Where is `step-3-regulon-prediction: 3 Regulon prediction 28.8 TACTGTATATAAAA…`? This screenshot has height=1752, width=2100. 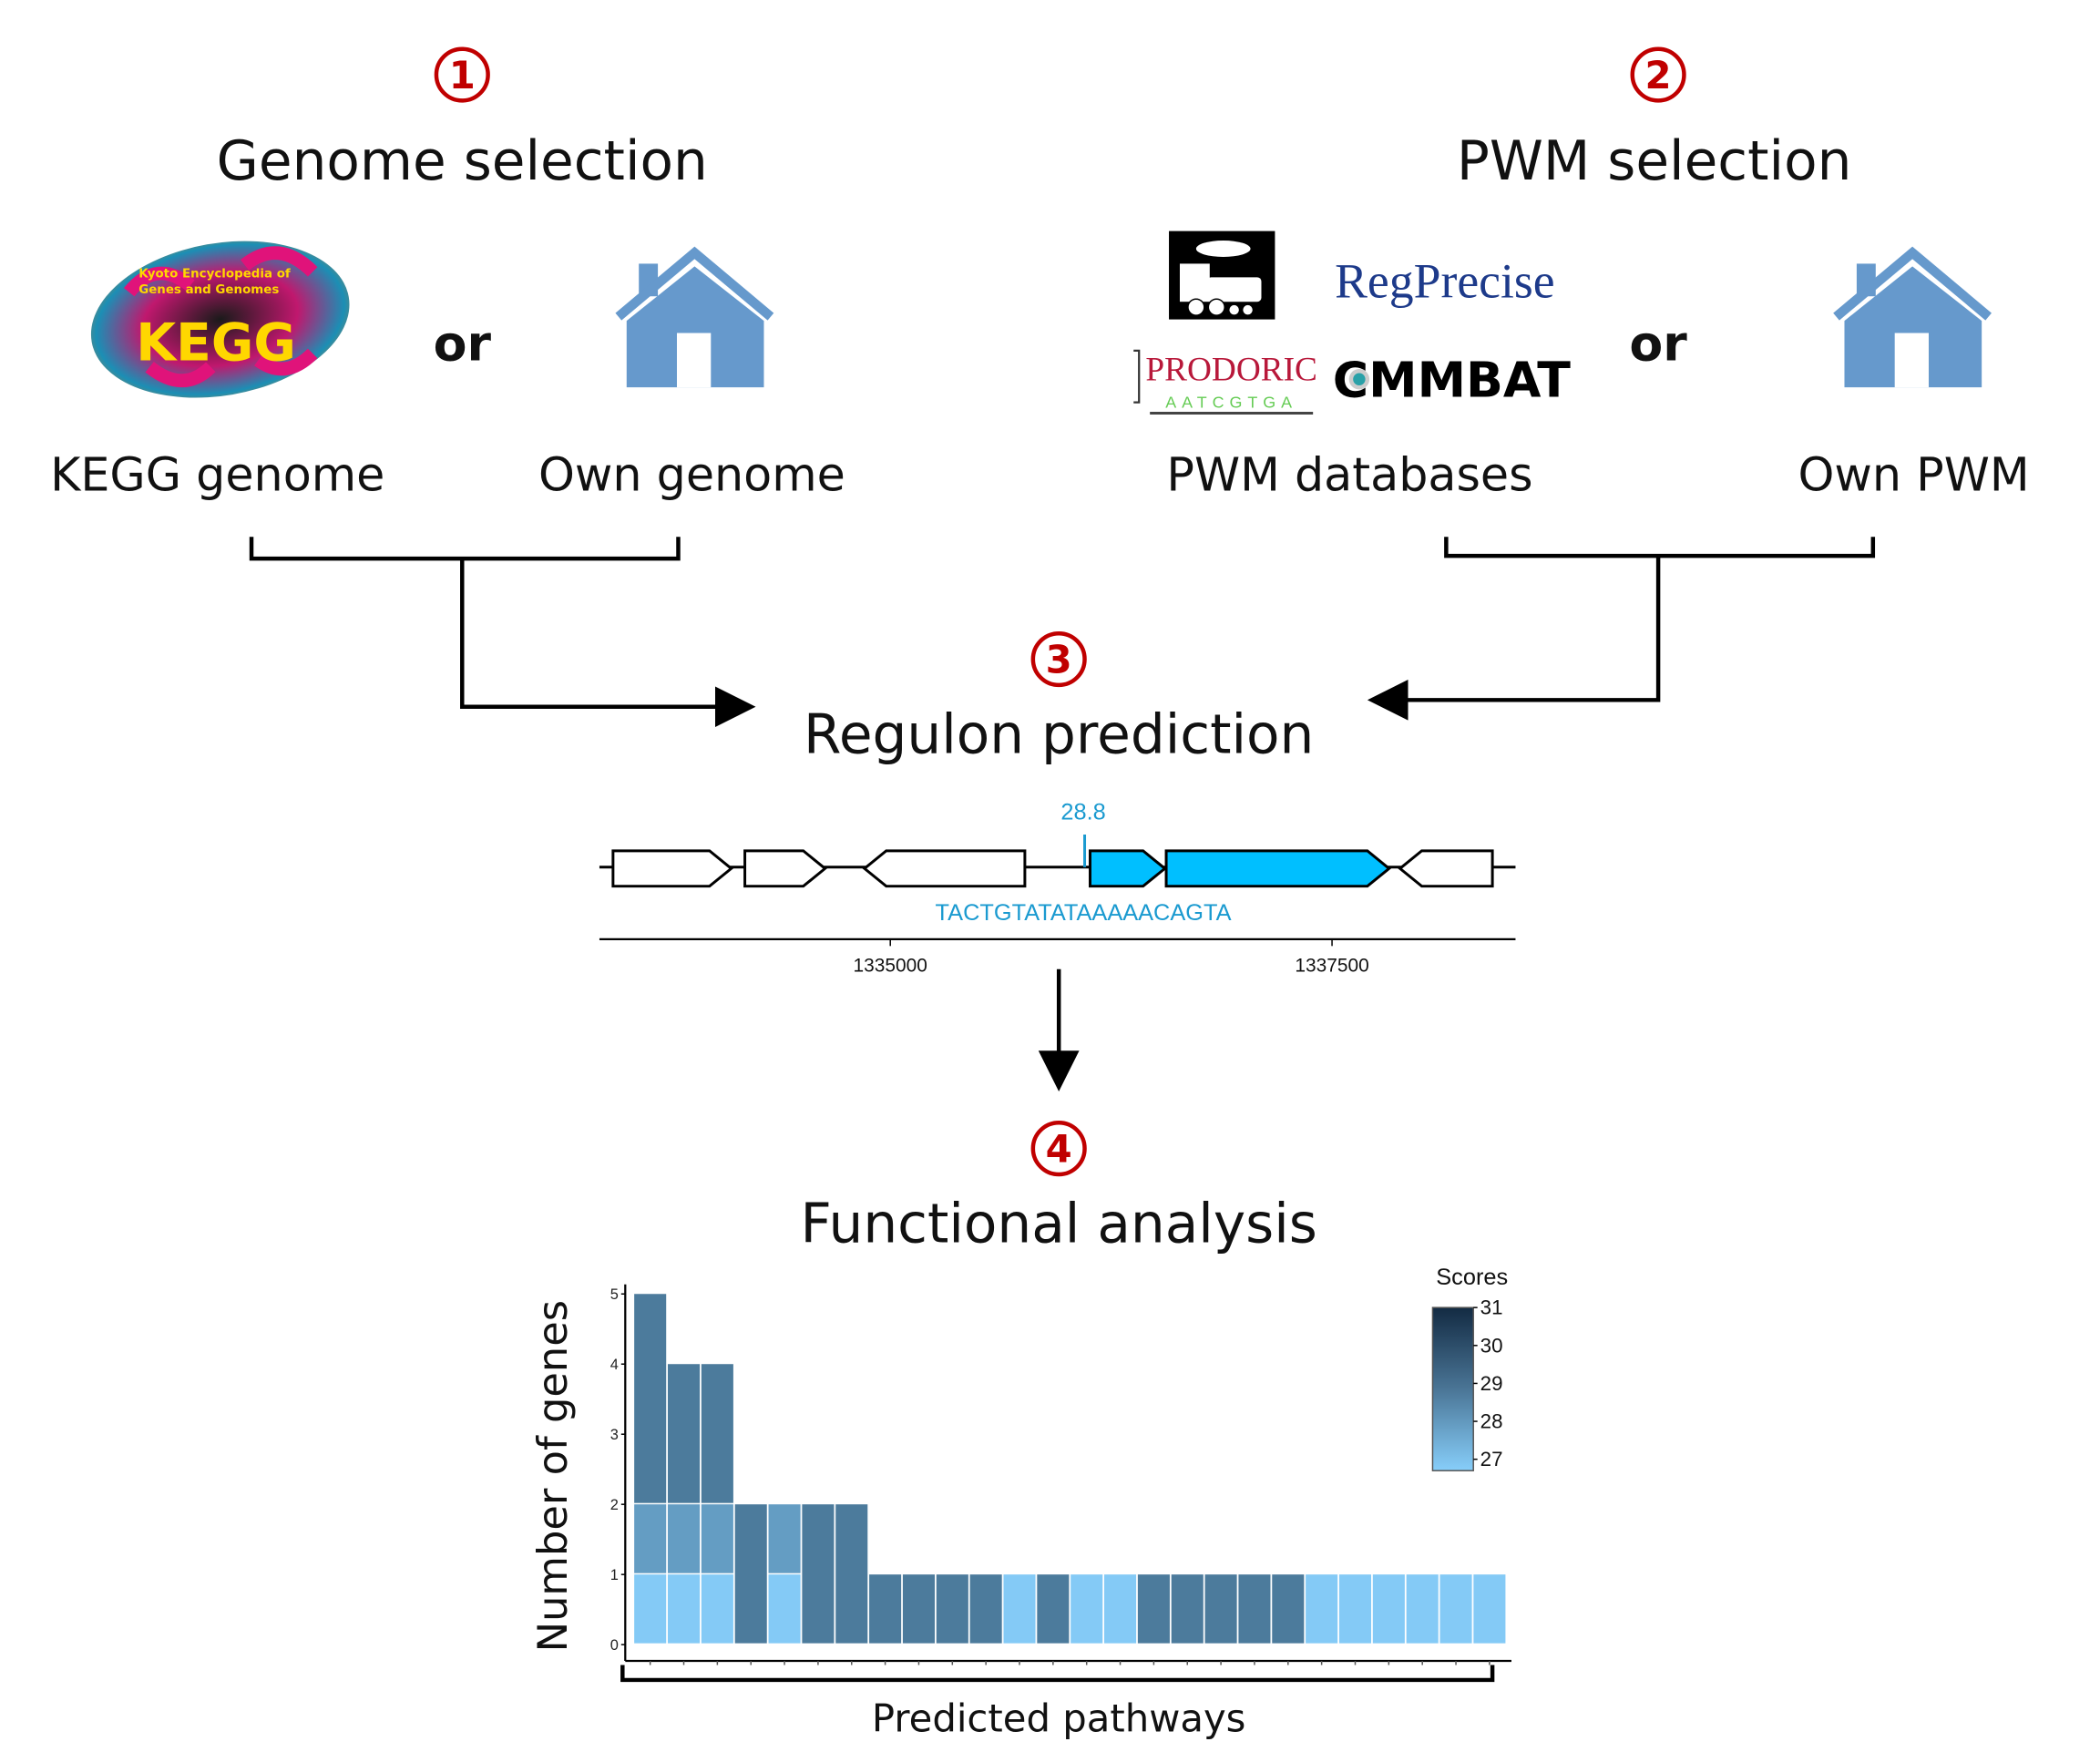 step-3-regulon-prediction: 3 Regulon prediction 28.8 TACTGTATATAAAA… is located at coordinates (1057, 860).